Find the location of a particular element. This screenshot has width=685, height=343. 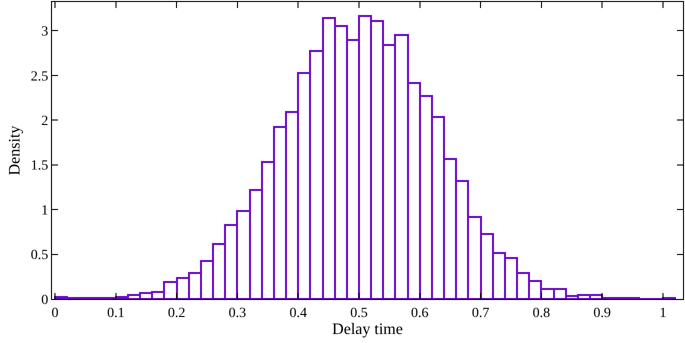

y-tick-label: 1.5 is located at coordinates (39, 166).